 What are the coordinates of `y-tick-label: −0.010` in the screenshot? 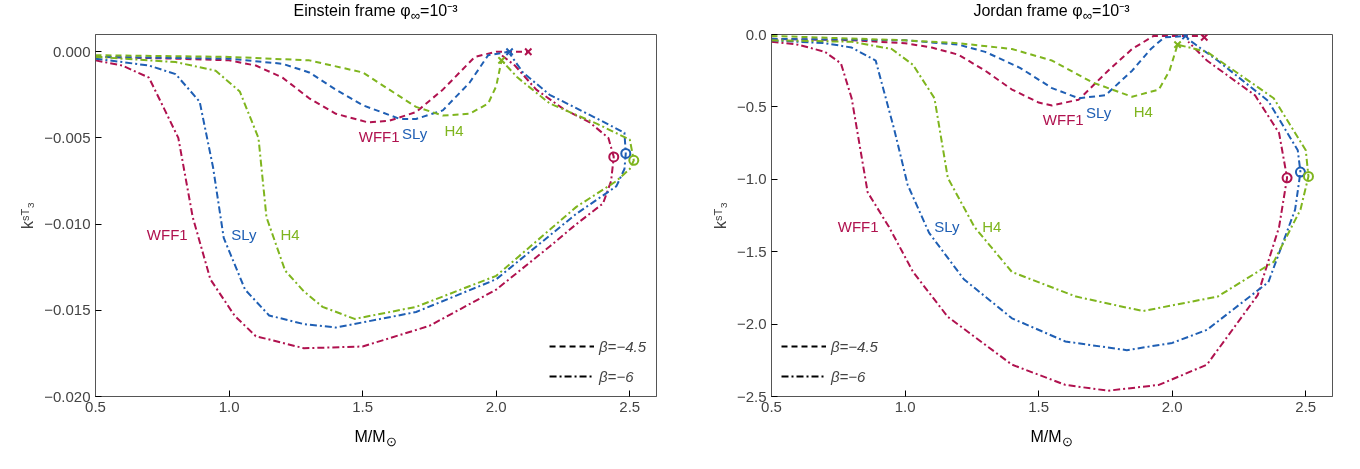 It's located at (67, 224).